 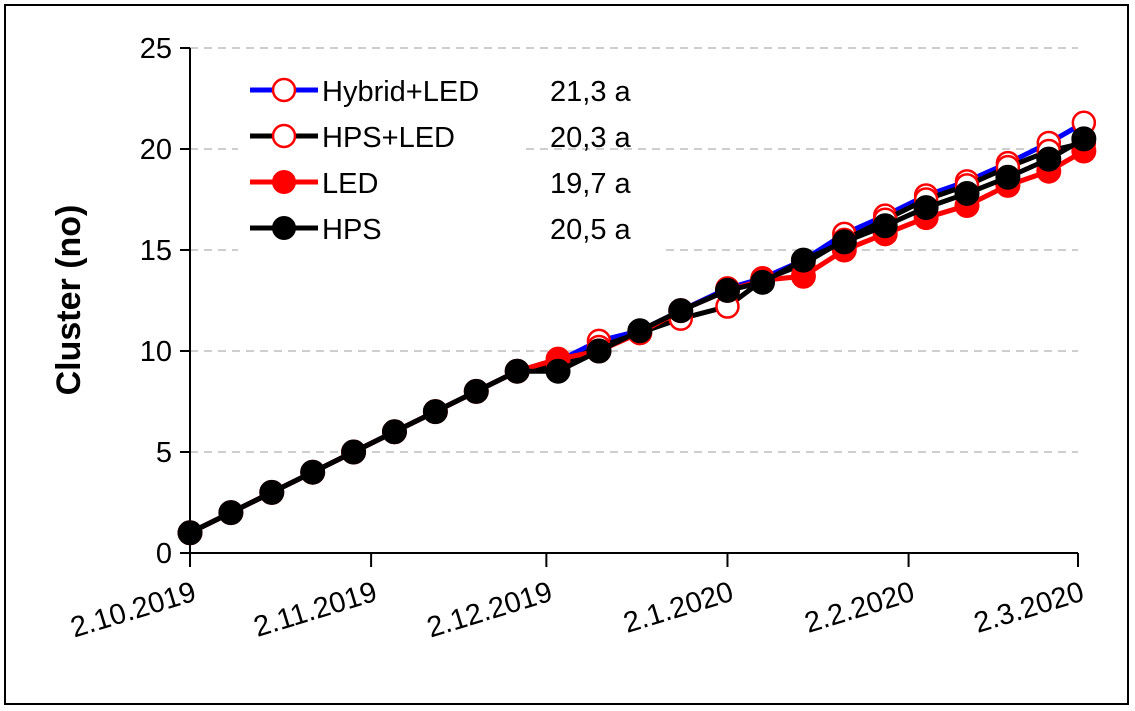 What do you see at coordinates (379, 163) in the screenshot?
I see `legend: Hybrid+LED HPS+LED LED HPS` at bounding box center [379, 163].